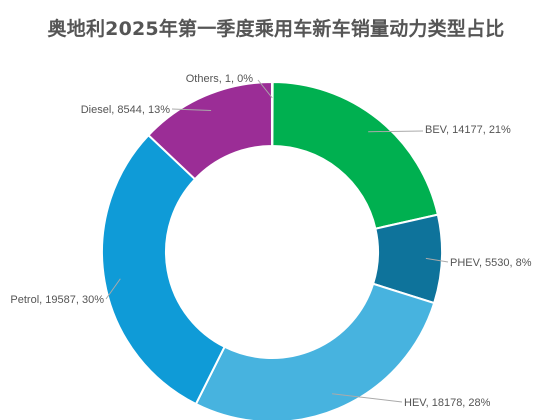 Image resolution: width=552 pixels, height=420 pixels. I want to click on leader-line-diesel, so click(191, 110).